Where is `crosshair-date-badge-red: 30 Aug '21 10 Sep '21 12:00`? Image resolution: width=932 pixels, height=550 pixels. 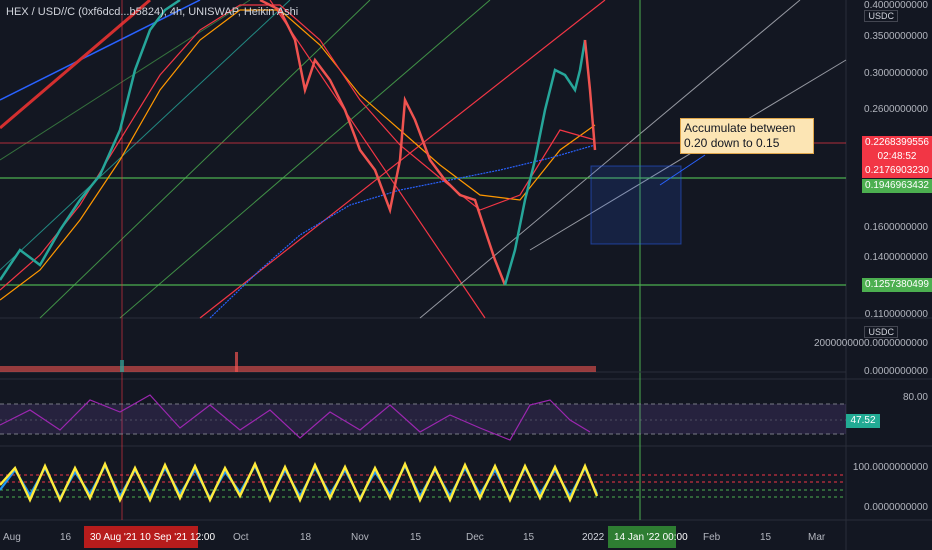
crosshair-date-badge-red: 30 Aug '21 10 Sep '21 12:00 is located at coordinates (153, 537).